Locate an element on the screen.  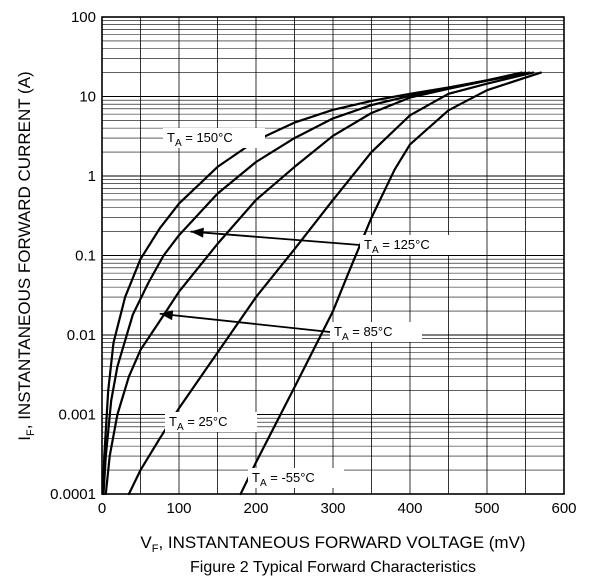
x-tick-label: 0 is located at coordinates (102, 508).